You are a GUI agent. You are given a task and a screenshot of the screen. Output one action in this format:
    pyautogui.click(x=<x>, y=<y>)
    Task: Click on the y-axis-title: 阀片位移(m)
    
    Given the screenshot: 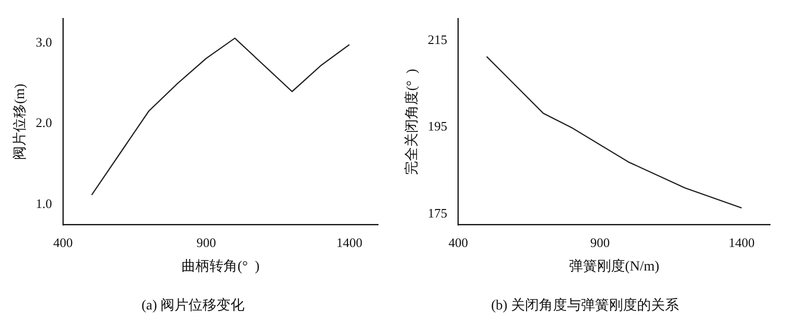 What is the action you would take?
    pyautogui.click(x=20, y=121)
    